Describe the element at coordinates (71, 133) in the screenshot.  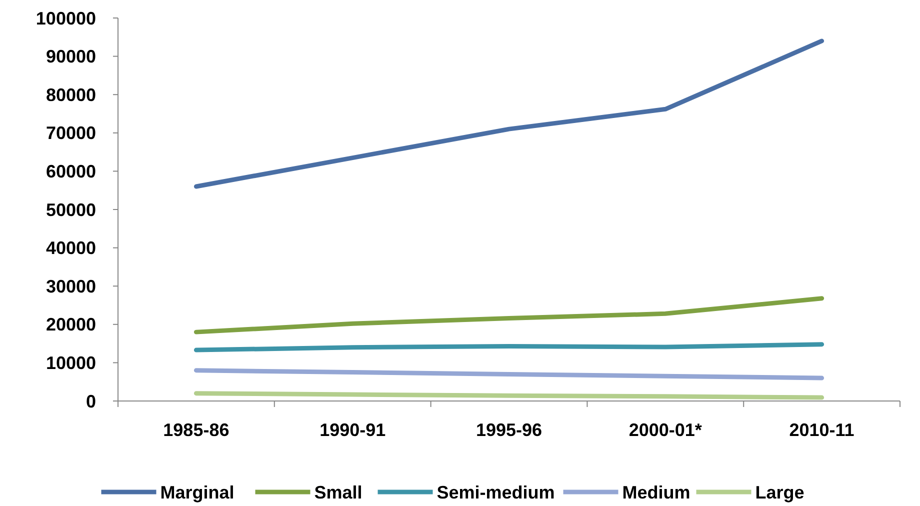
I see `y-tick-label: 70000` at that location.